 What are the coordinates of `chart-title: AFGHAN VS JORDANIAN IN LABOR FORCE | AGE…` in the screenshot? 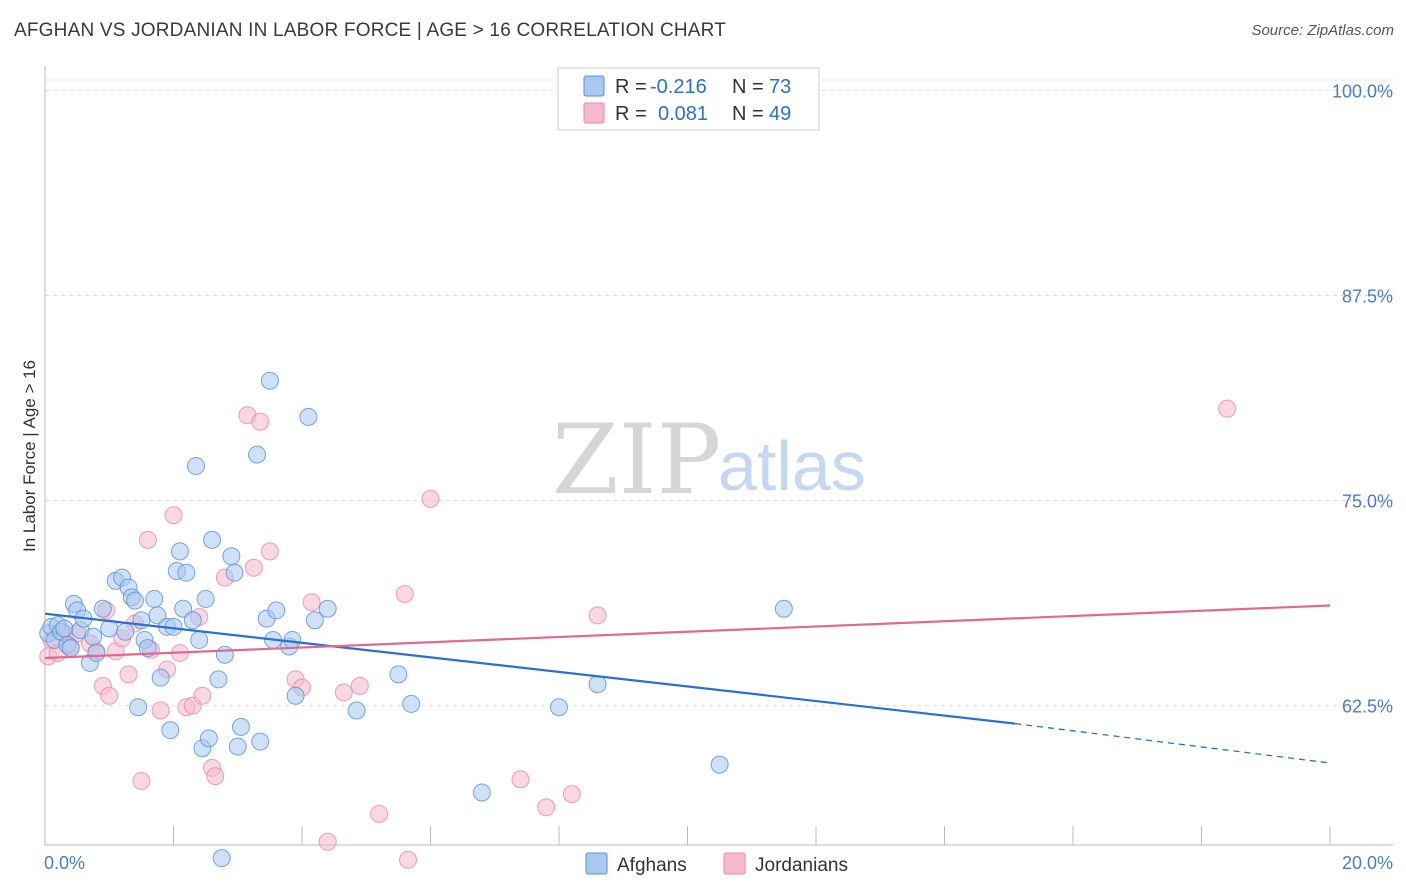 It's located at (370, 30).